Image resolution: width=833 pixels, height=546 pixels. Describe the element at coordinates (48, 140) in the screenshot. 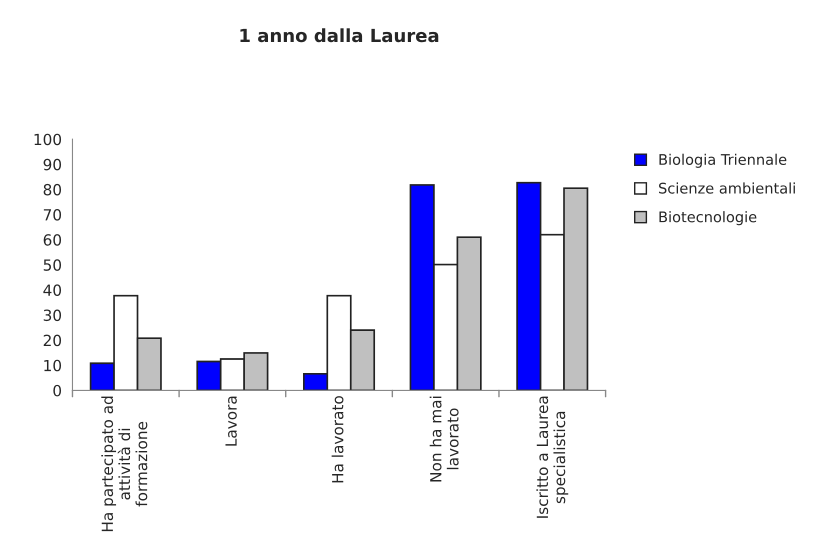

I see `y-tick-label: 100` at that location.